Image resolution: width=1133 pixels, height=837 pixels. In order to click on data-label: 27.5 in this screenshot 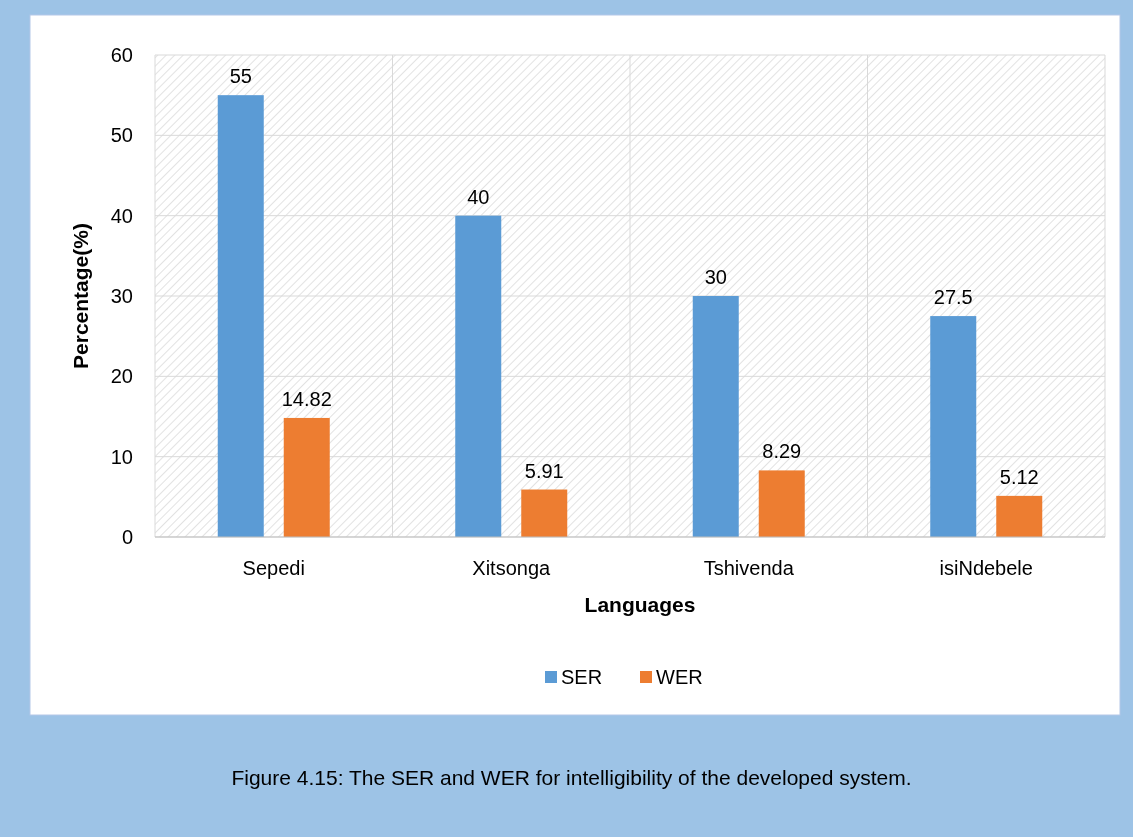, I will do `click(953, 297)`.